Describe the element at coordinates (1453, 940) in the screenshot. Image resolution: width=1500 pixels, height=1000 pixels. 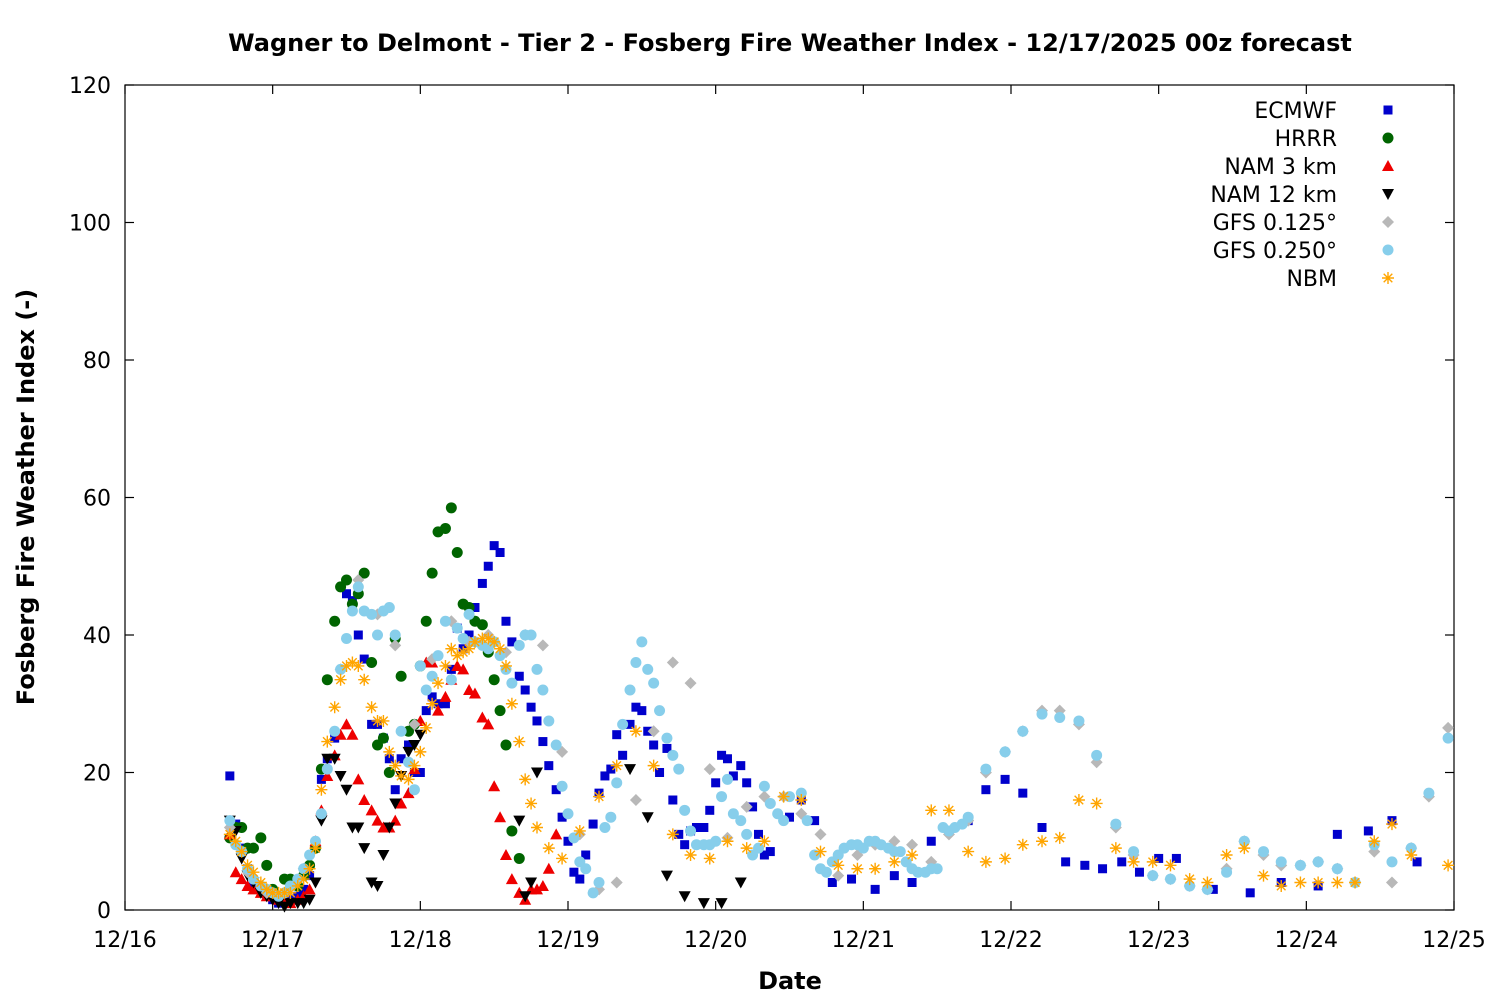
I see `x-tick-label: 12/25` at that location.